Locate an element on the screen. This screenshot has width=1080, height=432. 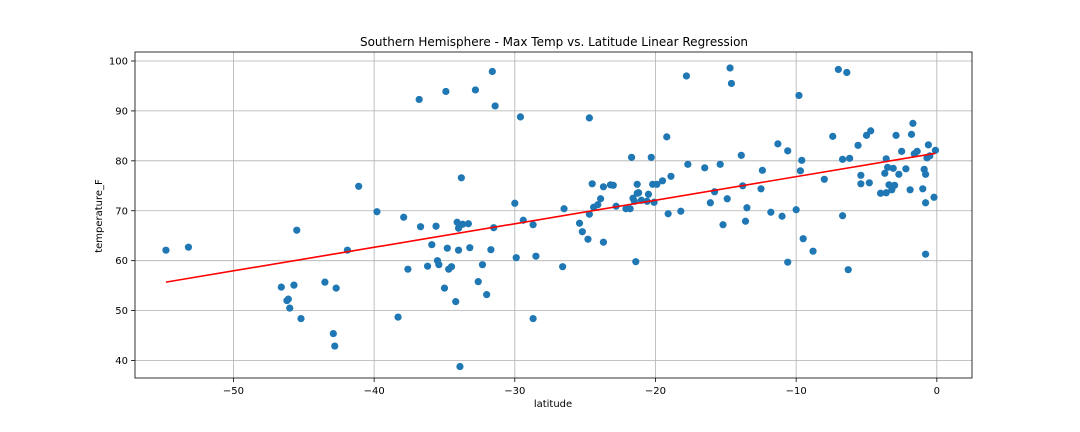
y-axis-label: temperature_F is located at coordinates (99, 216).